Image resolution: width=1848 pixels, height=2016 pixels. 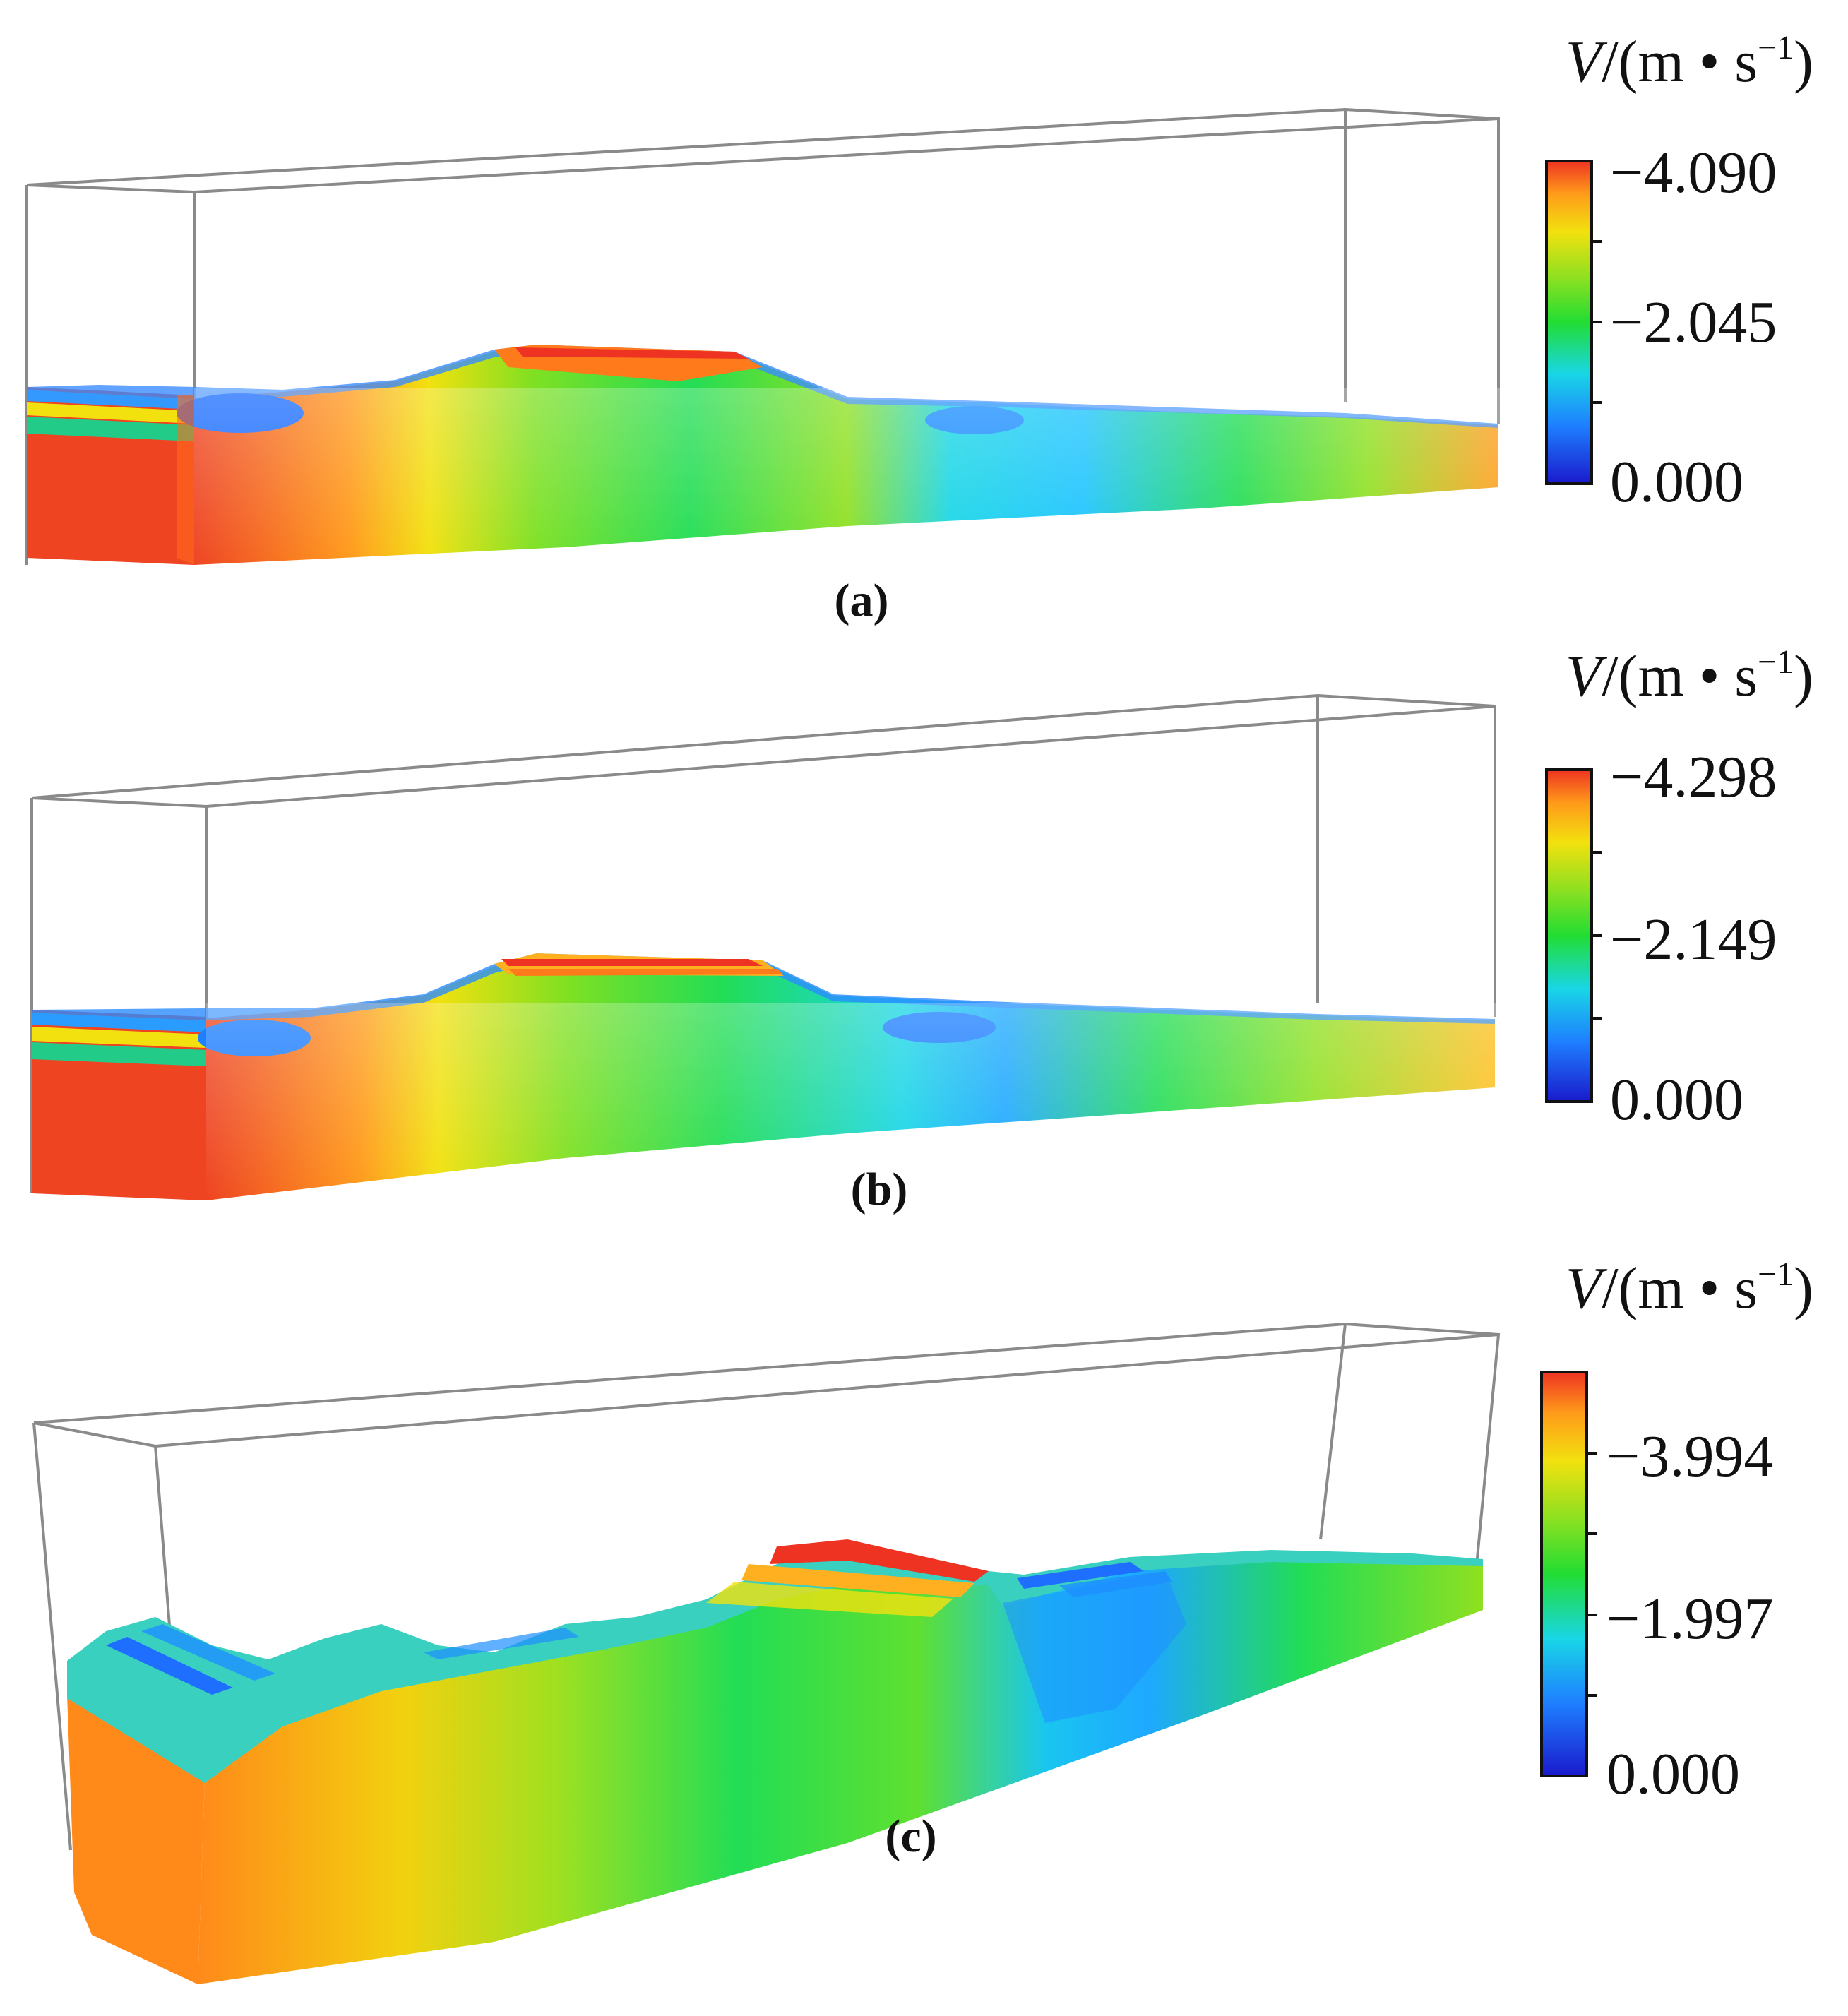 What do you see at coordinates (1689, 676) in the screenshot?
I see `panel-b-unit: V/(m • s−1)` at bounding box center [1689, 676].